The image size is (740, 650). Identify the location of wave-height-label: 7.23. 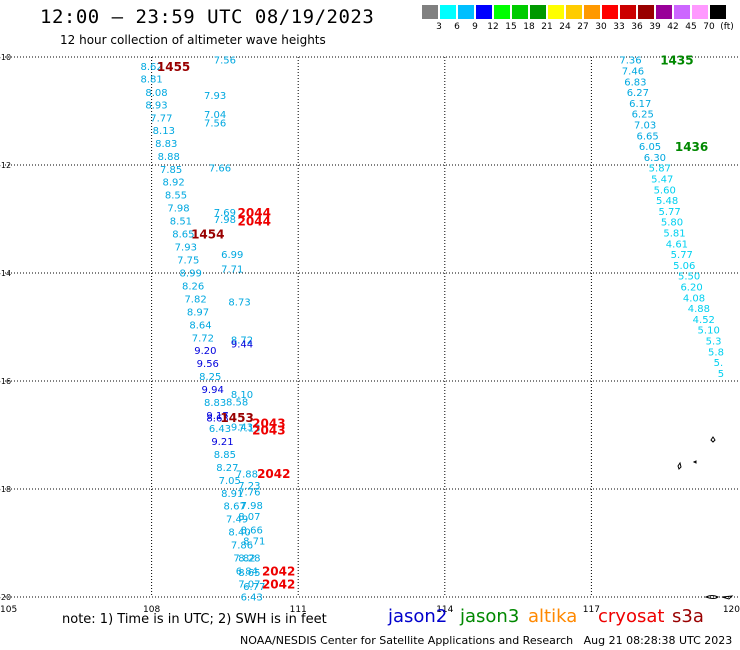
(249, 486).